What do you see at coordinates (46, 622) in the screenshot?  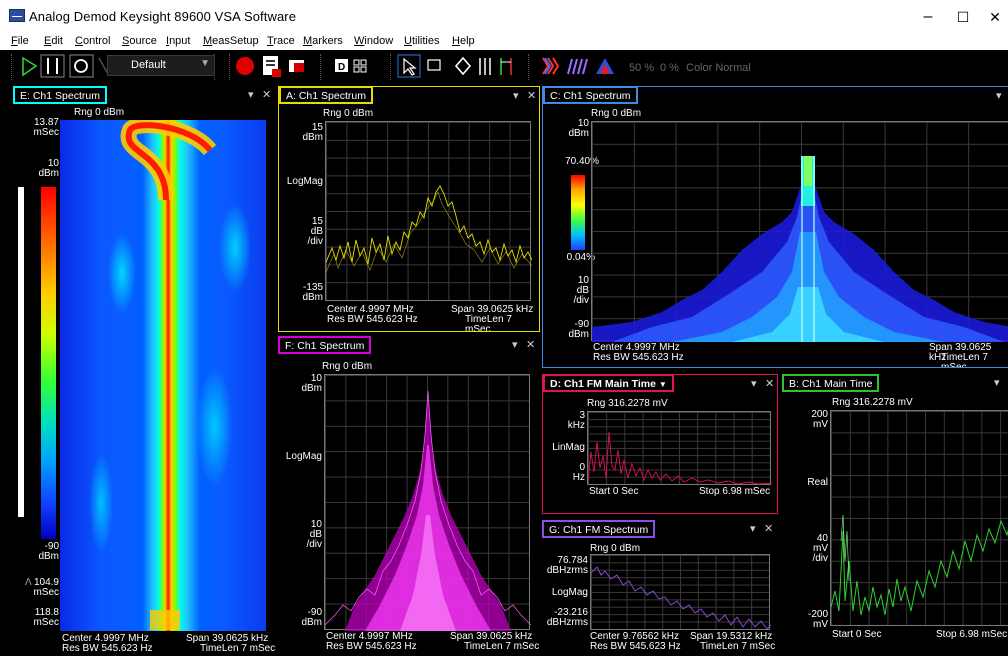 I see `panel-e-ybot-unit: mSec` at bounding box center [46, 622].